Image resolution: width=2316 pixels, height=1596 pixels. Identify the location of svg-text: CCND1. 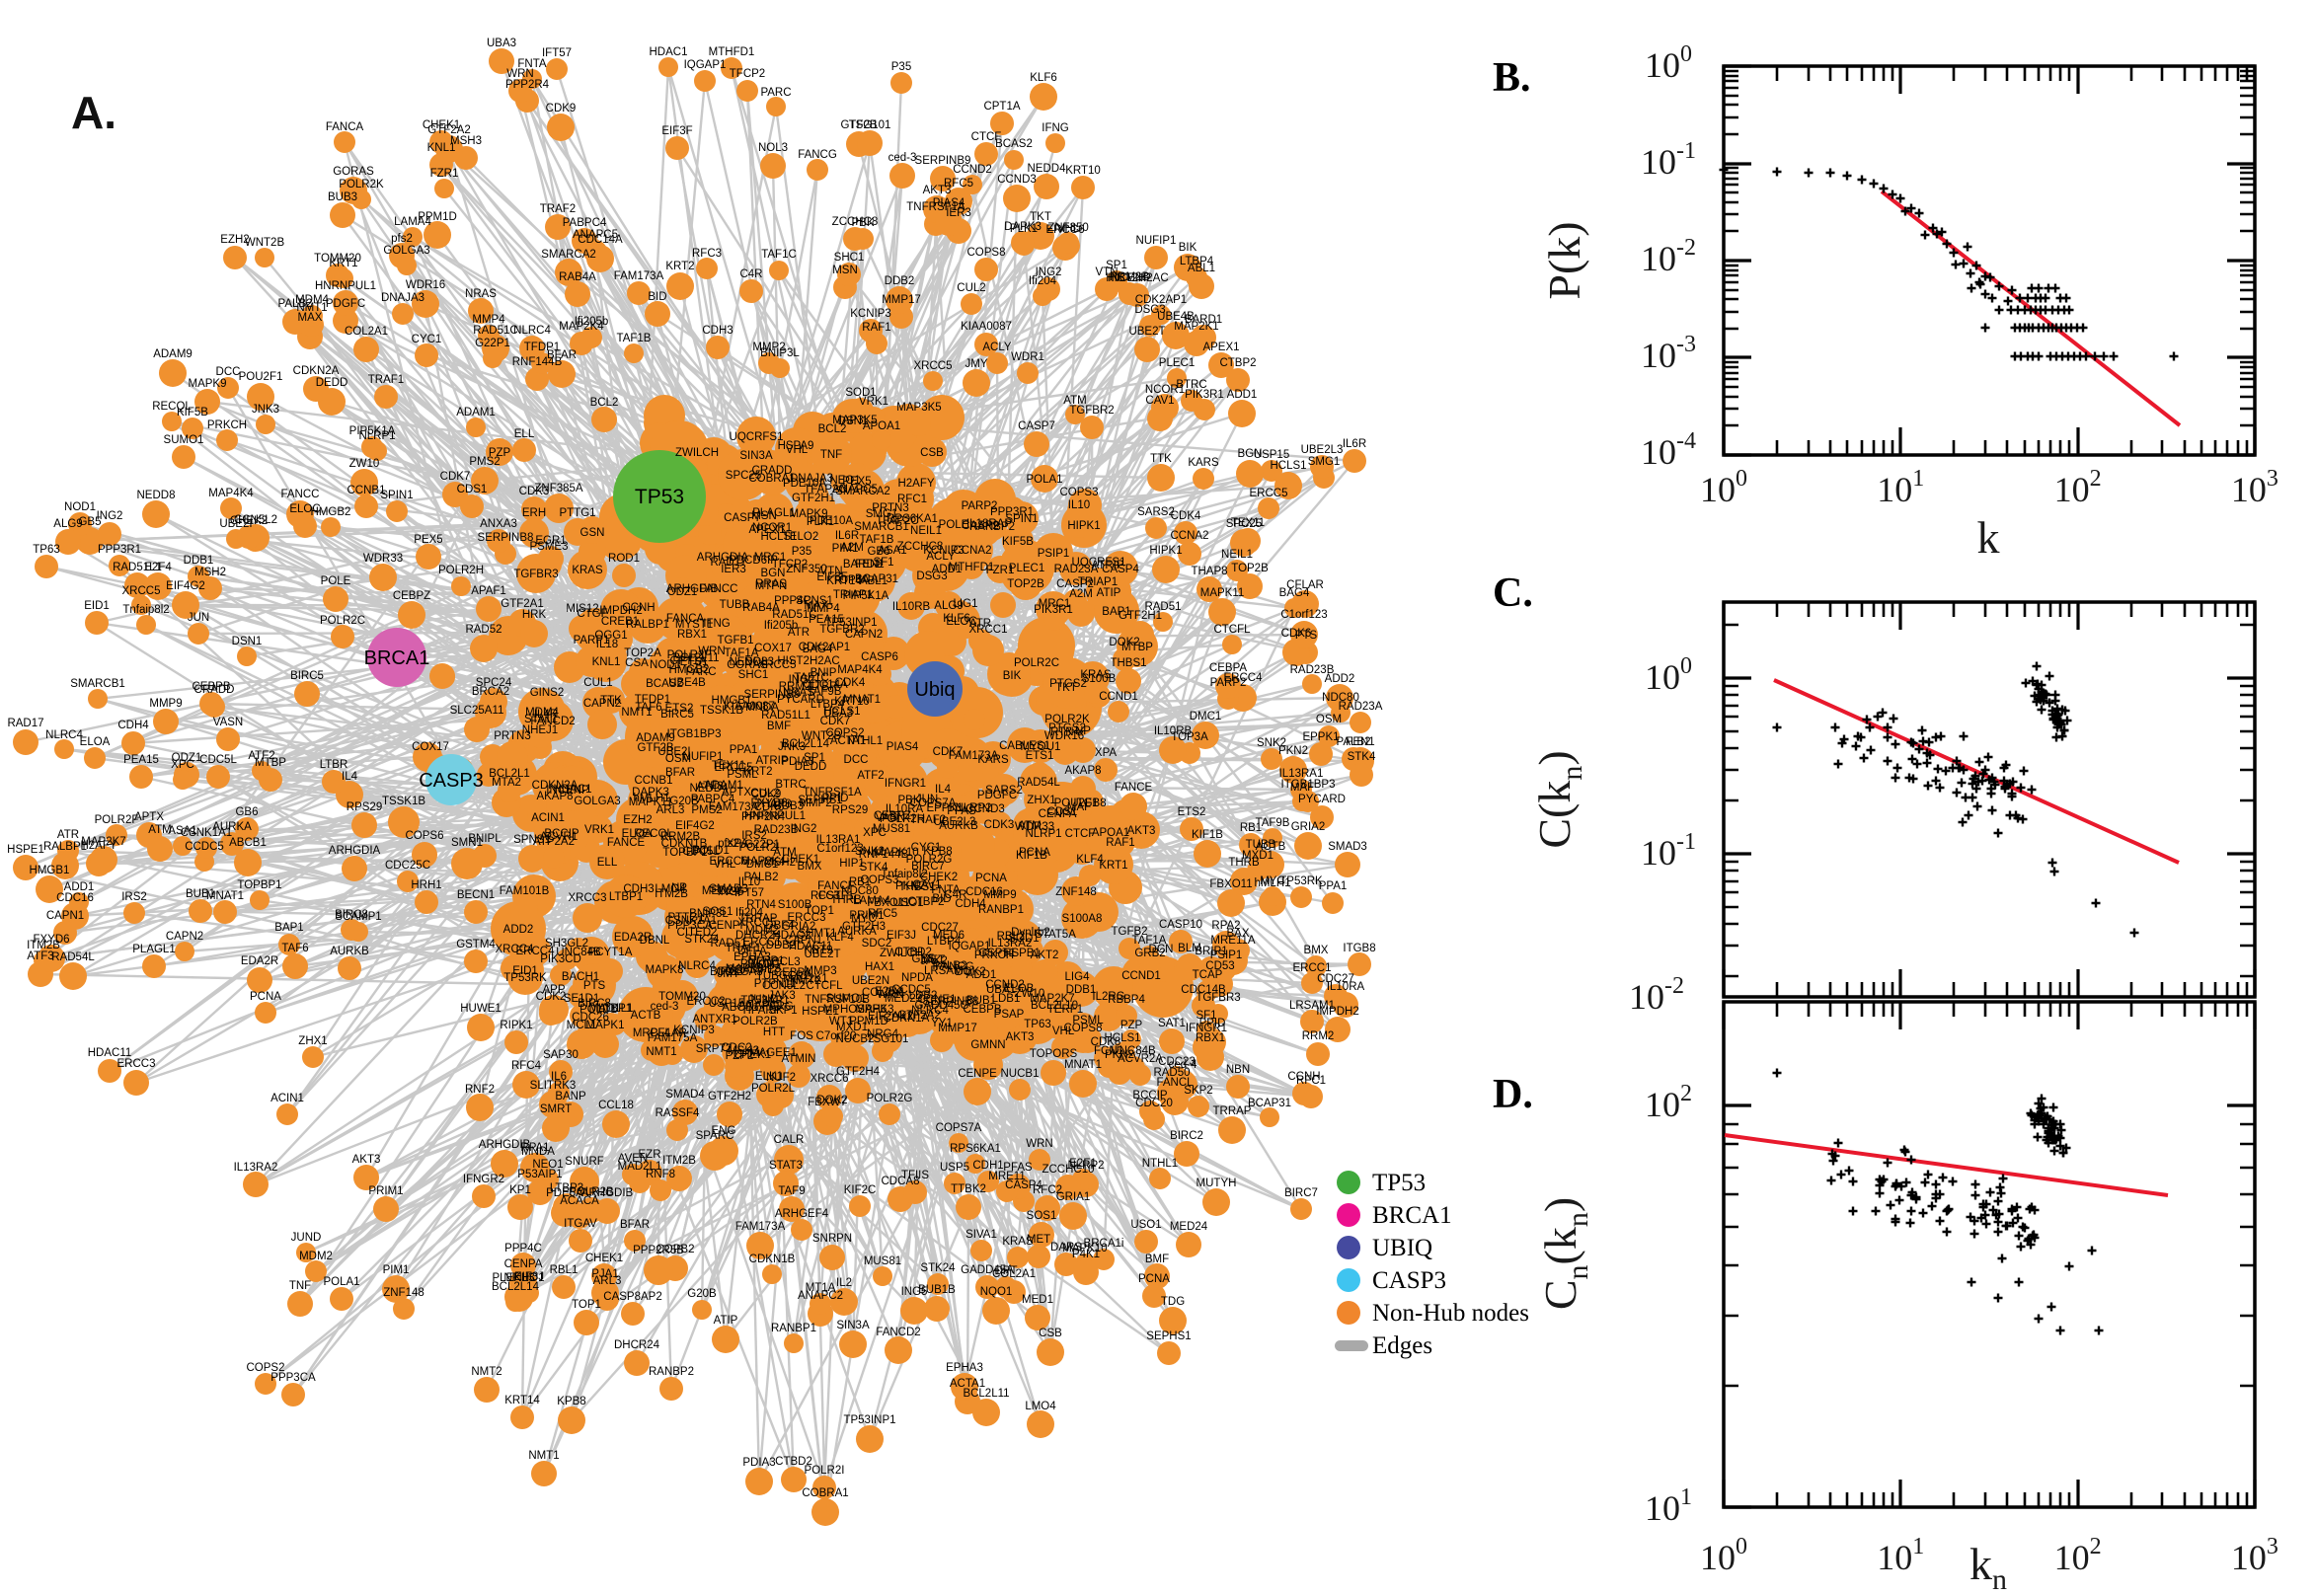
(1118, 697).